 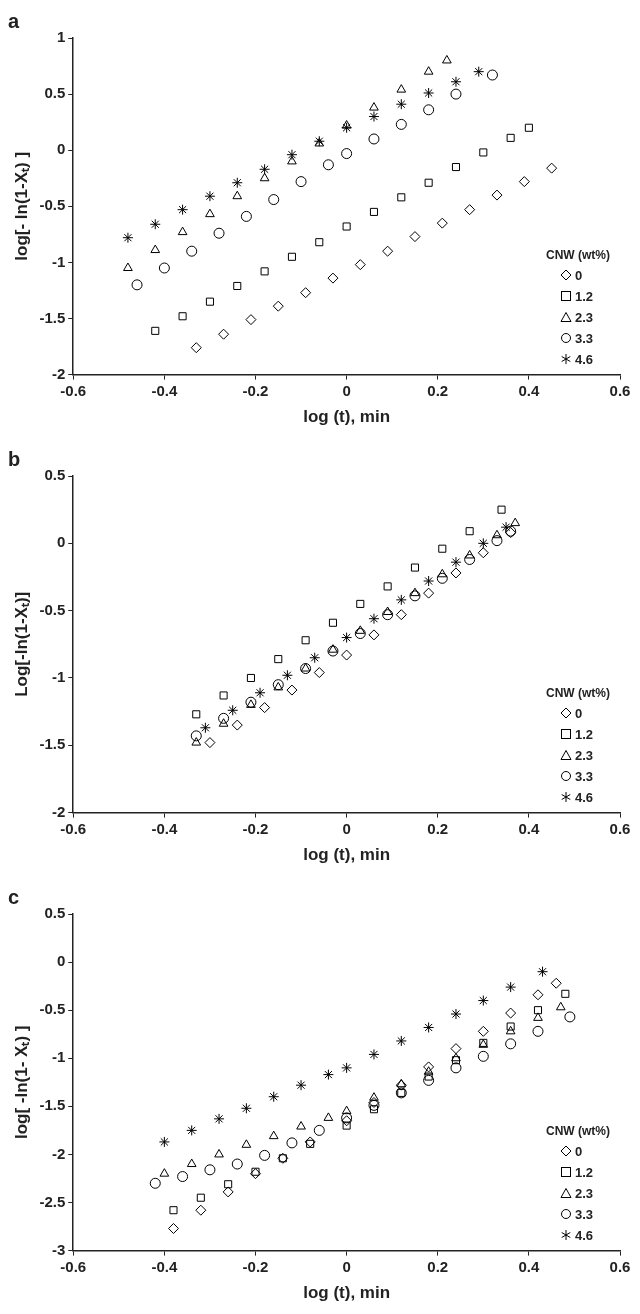 What do you see at coordinates (255, 390) in the screenshot?
I see `x-tick-label: -0.2` at bounding box center [255, 390].